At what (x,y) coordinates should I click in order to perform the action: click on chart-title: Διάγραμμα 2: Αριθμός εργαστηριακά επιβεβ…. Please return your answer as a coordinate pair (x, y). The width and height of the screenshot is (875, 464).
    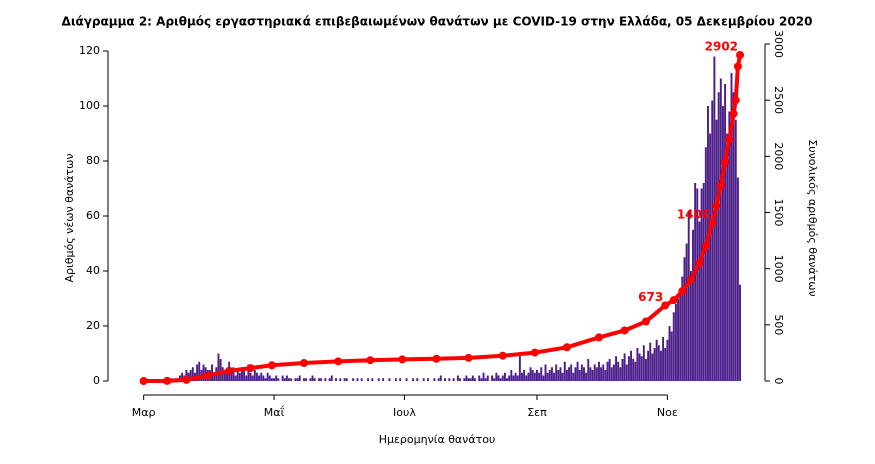
    Looking at the image, I should click on (437, 22).